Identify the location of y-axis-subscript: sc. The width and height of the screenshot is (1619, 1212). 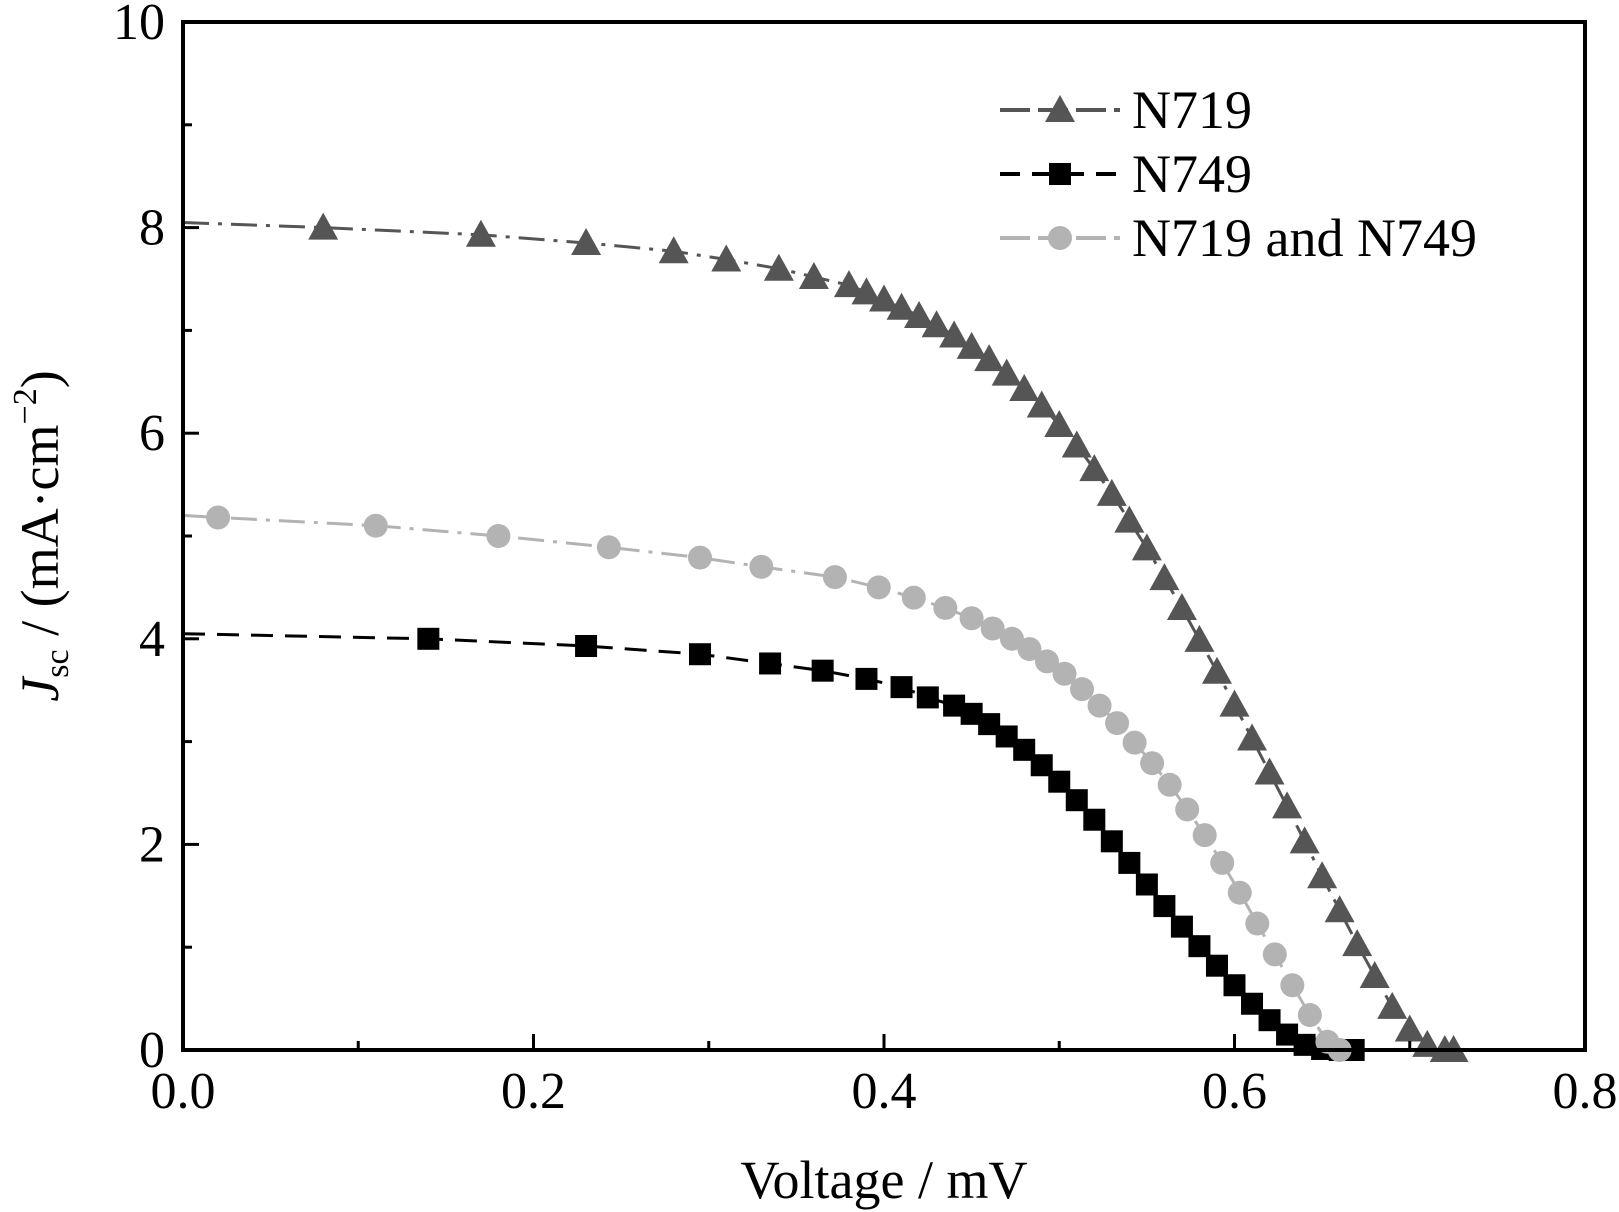
(57, 663).